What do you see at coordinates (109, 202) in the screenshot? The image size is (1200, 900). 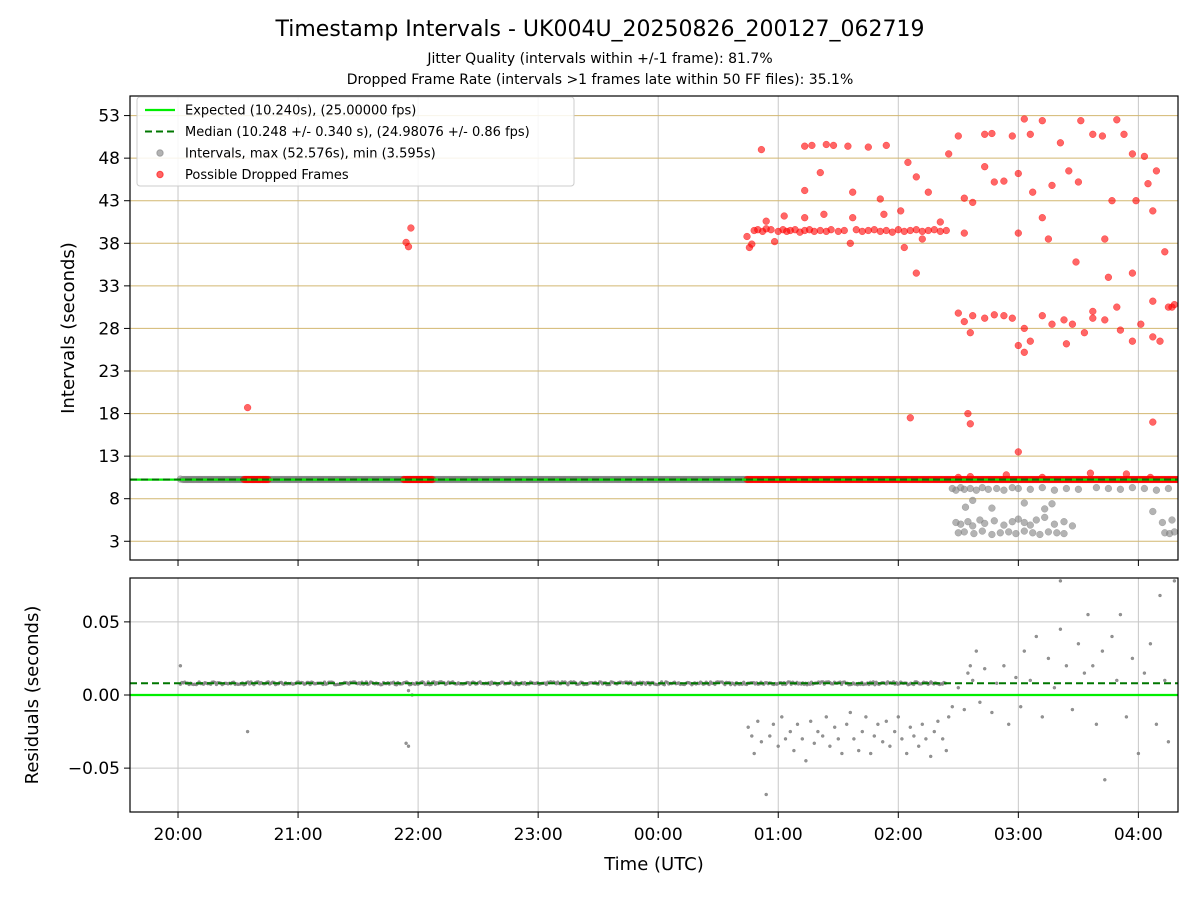 I see `y-tick-label: 43` at bounding box center [109, 202].